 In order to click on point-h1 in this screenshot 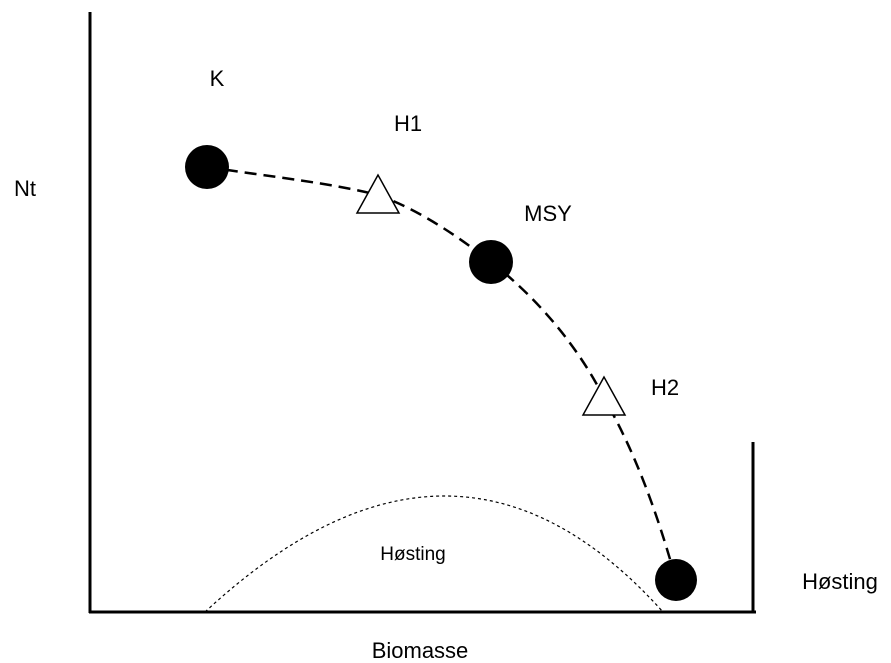, I will do `click(378, 193)`.